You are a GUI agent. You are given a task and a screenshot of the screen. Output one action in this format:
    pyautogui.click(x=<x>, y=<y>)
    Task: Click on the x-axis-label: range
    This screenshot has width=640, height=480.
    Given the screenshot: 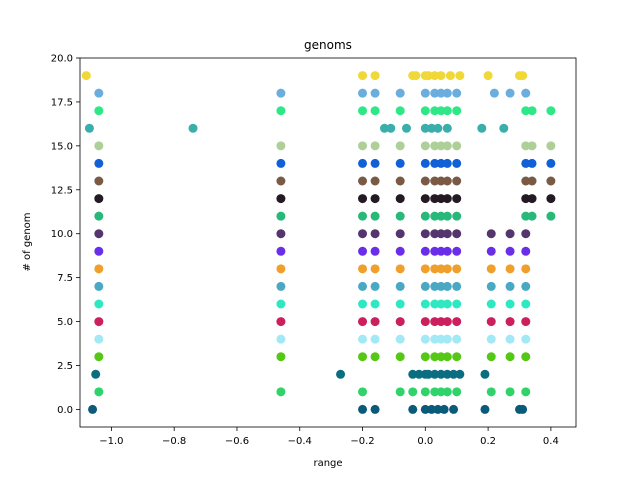 What is the action you would take?
    pyautogui.click(x=327, y=463)
    